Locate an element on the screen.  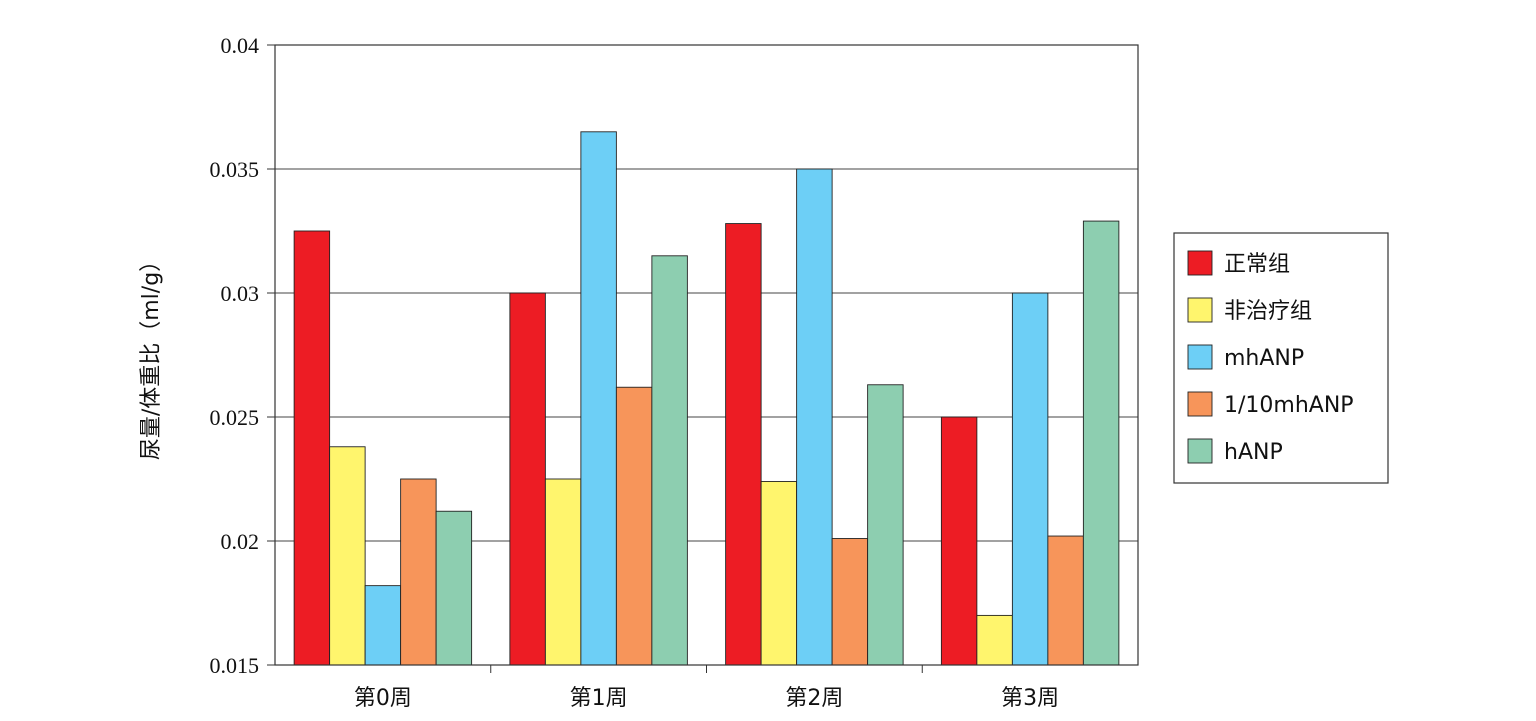
y-tick-label: 0.035 is located at coordinates (235, 169).